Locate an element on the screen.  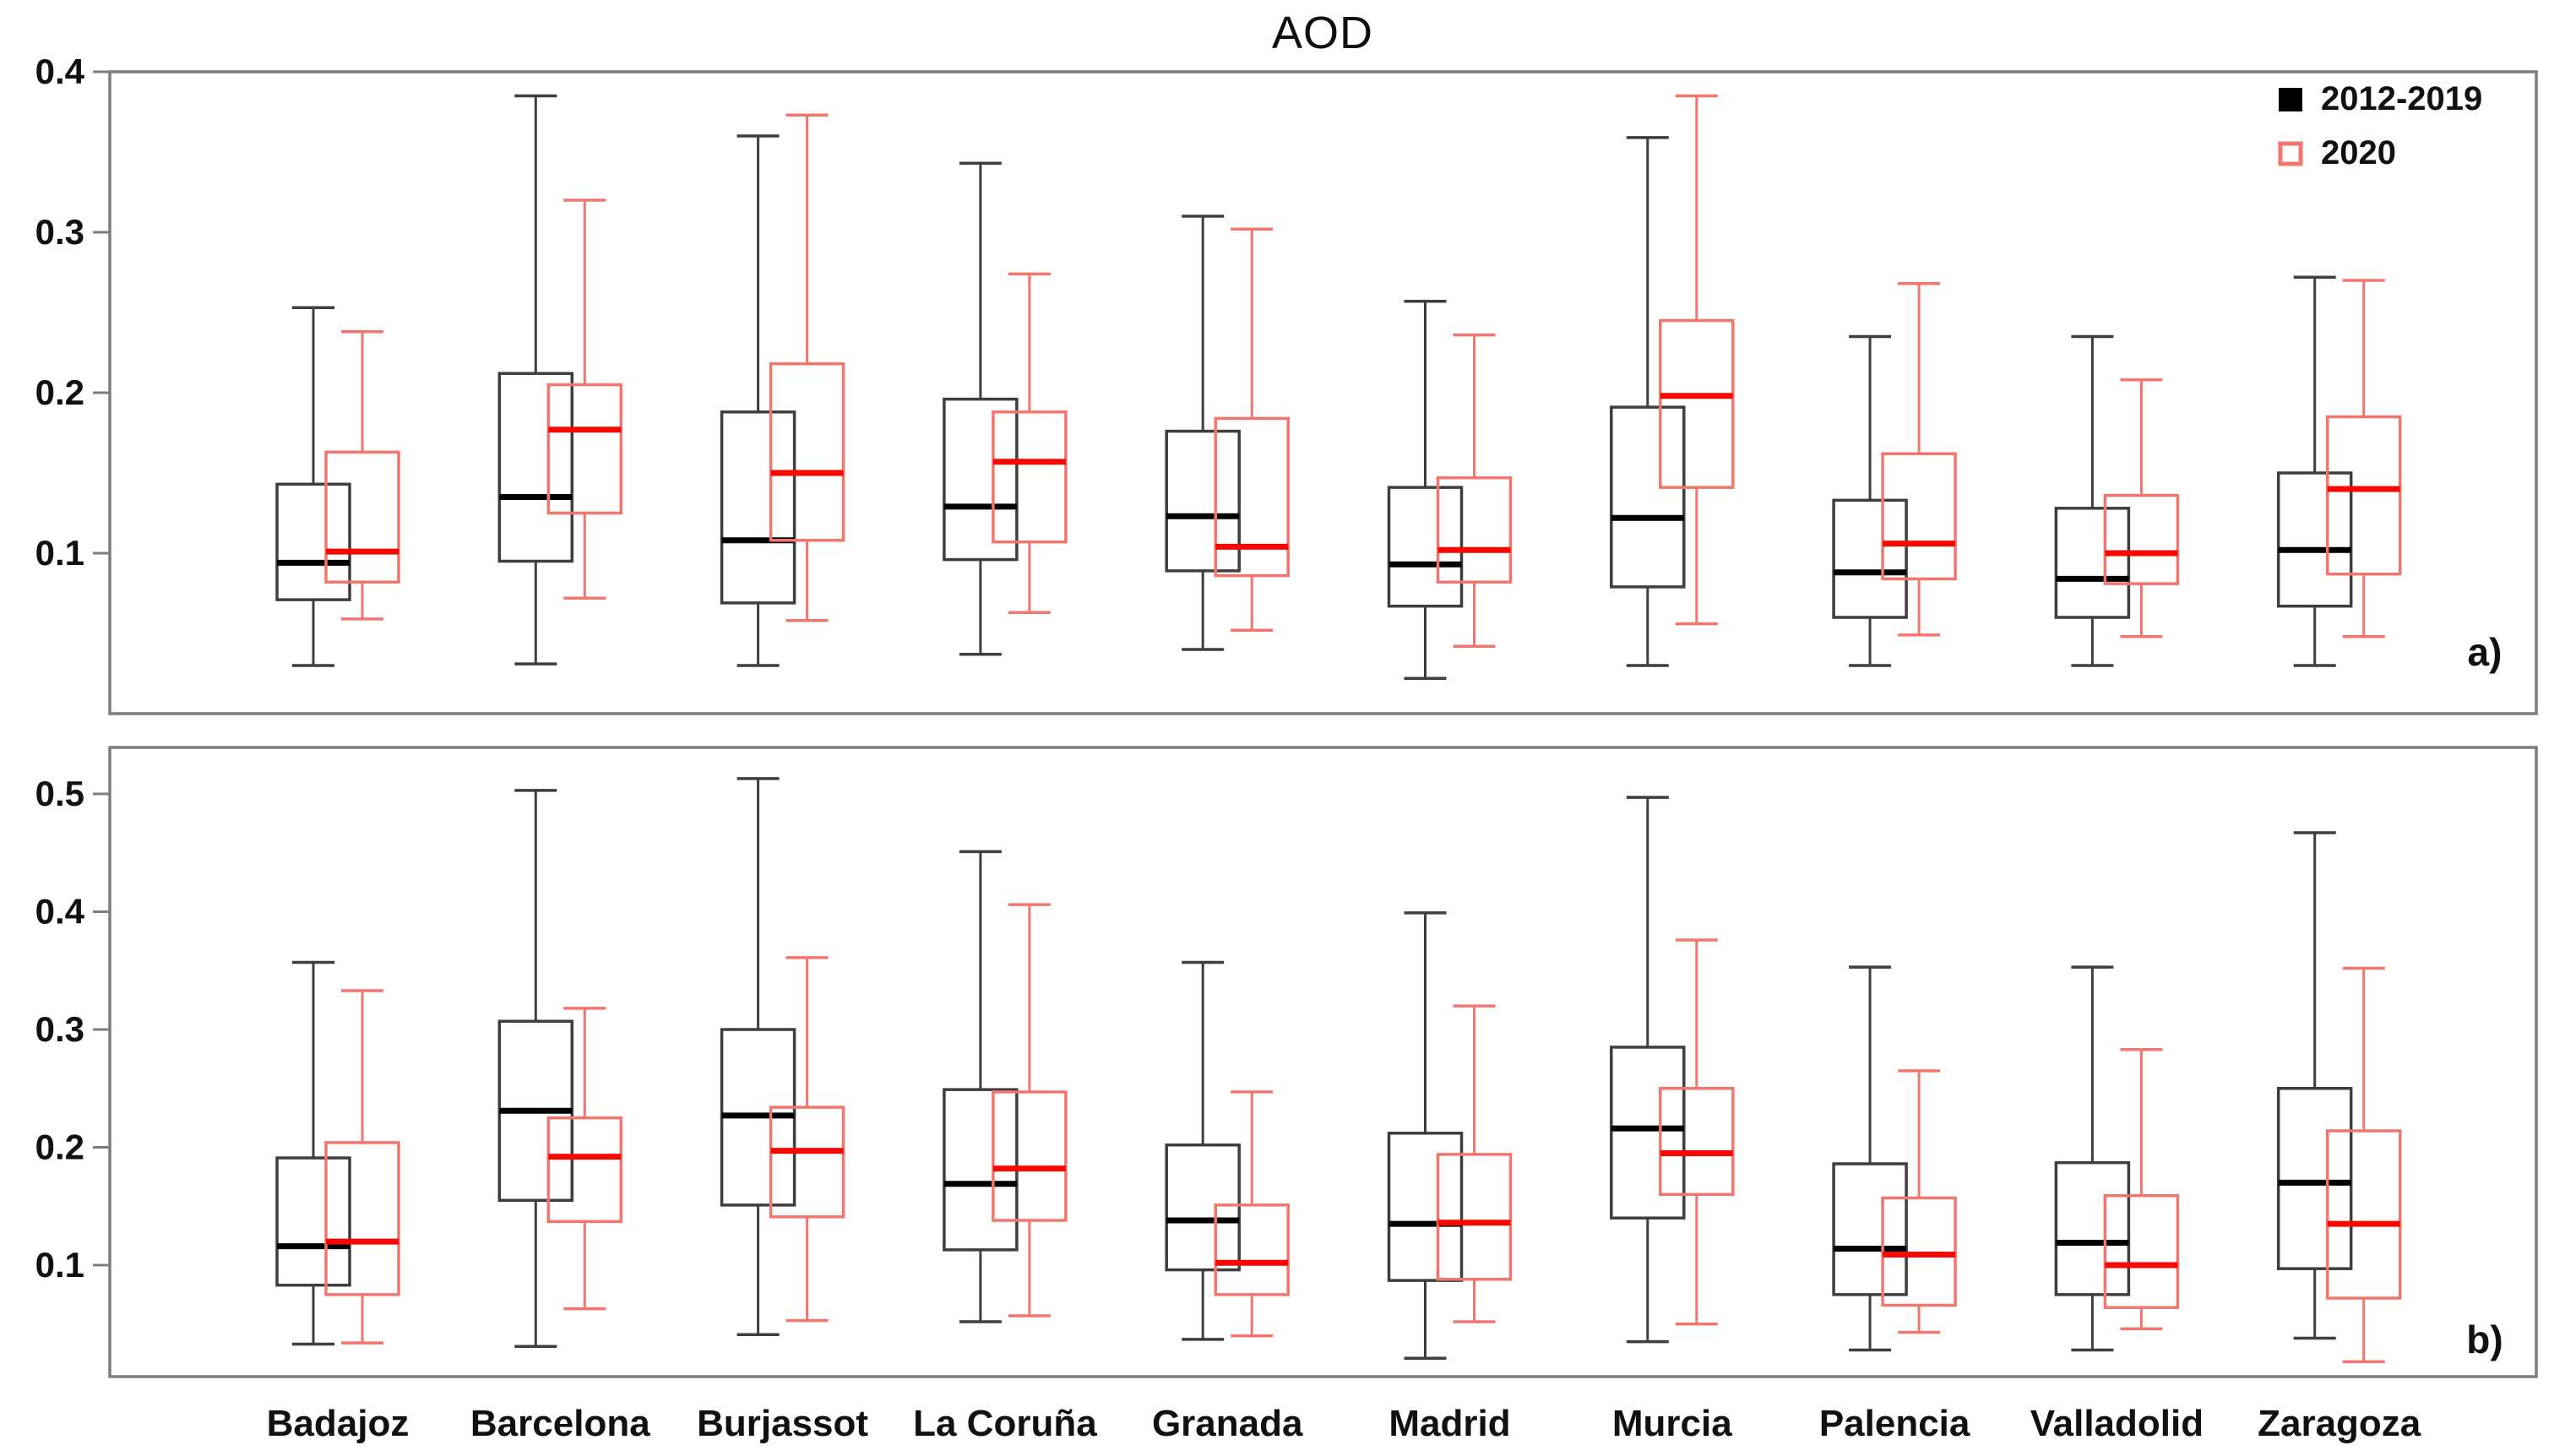
x-axis-label: Madrid is located at coordinates (1449, 1423).